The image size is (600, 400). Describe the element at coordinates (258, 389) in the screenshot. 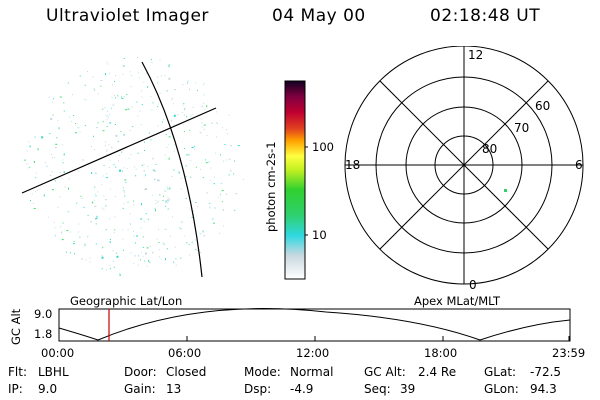

I see `dsp-label: Dsp:` at that location.